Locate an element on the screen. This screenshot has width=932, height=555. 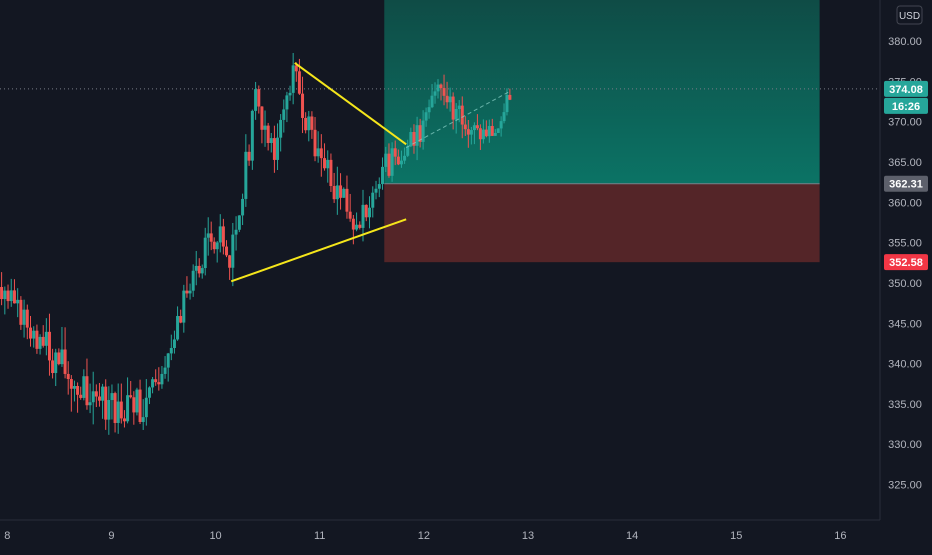
entry-price-badge: 362.31 is located at coordinates (906, 183).